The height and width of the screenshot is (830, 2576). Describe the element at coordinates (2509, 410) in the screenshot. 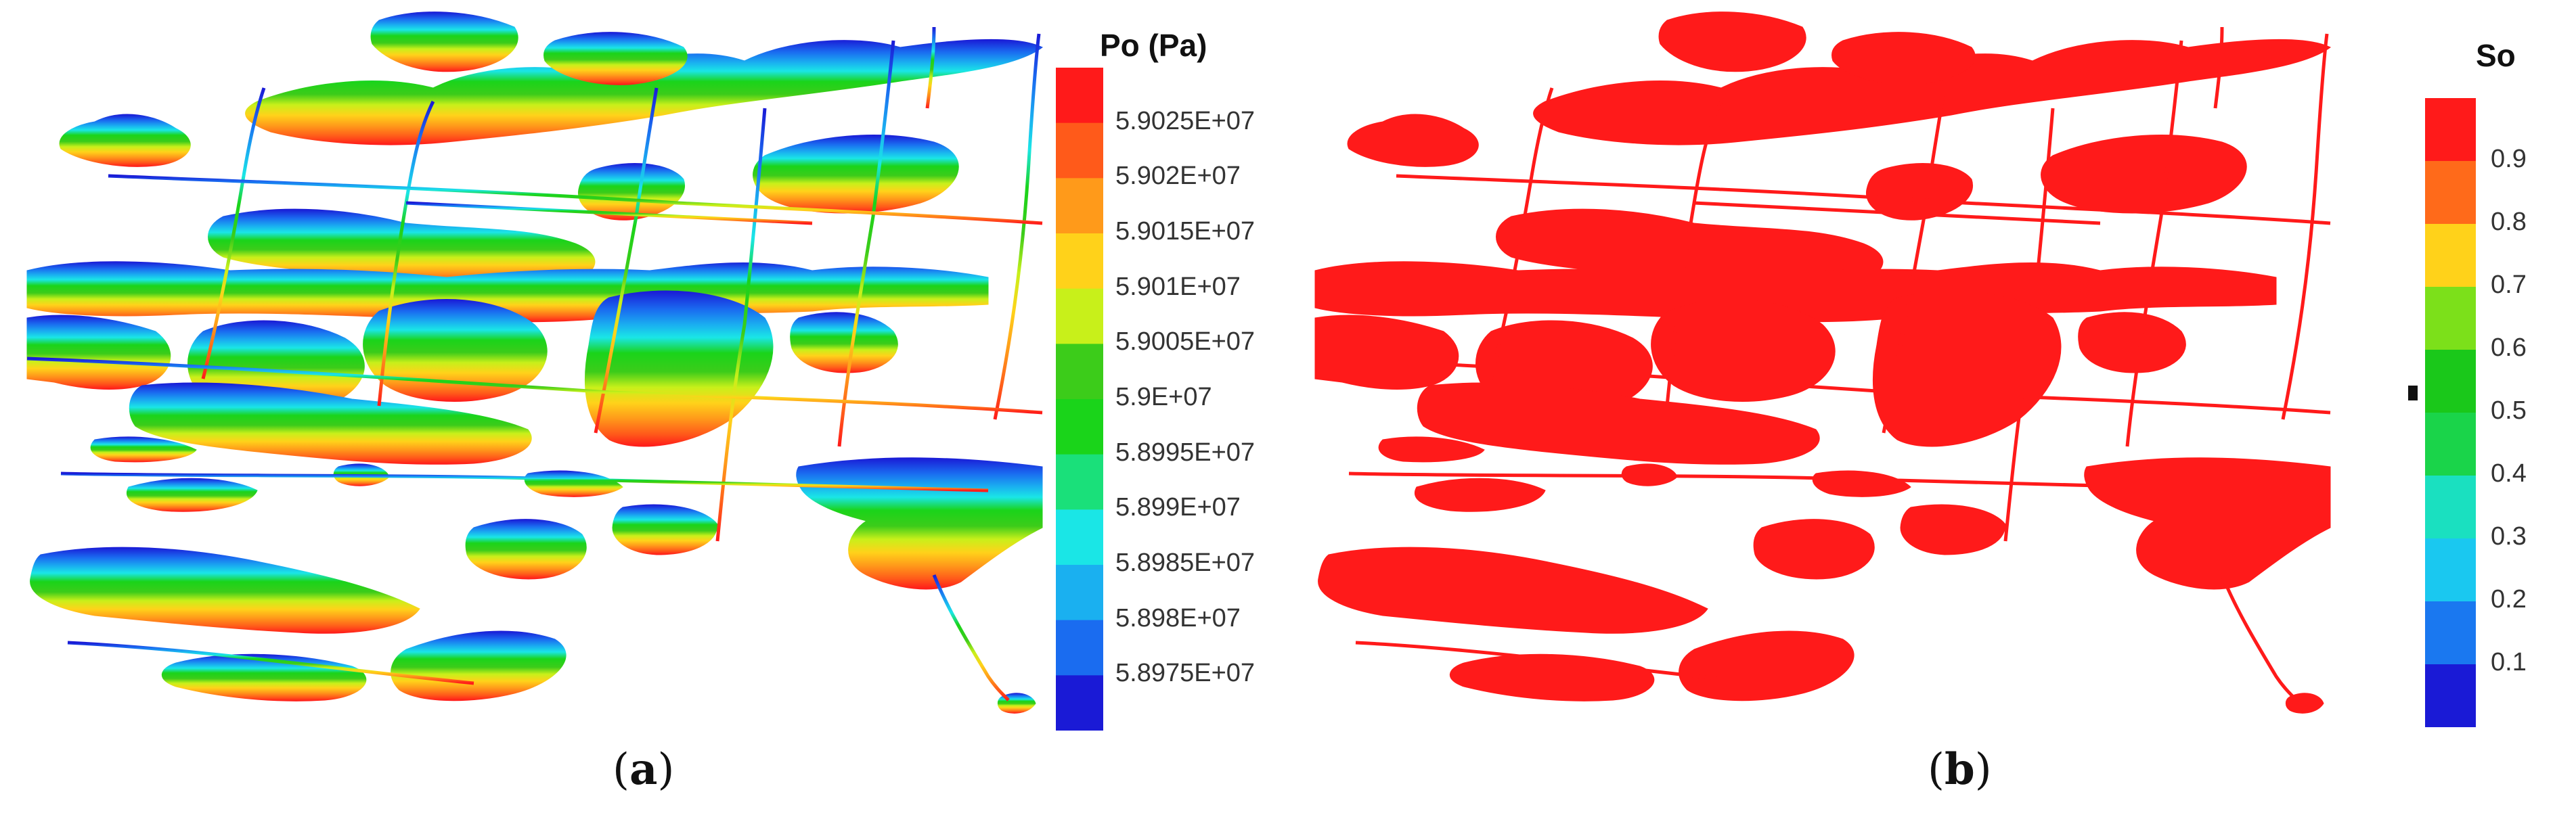

I see `colorbar-label: 0.5` at that location.